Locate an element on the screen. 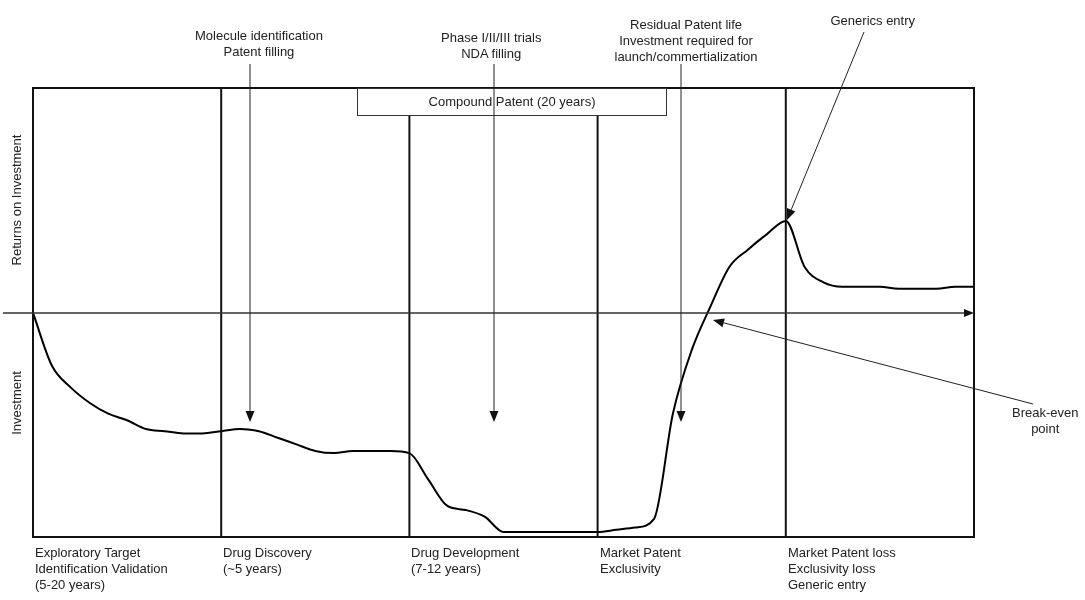 The height and width of the screenshot is (600, 1085). text: Residual Patent life Investment required for launch/commertialization is located at coordinates (686, 41).